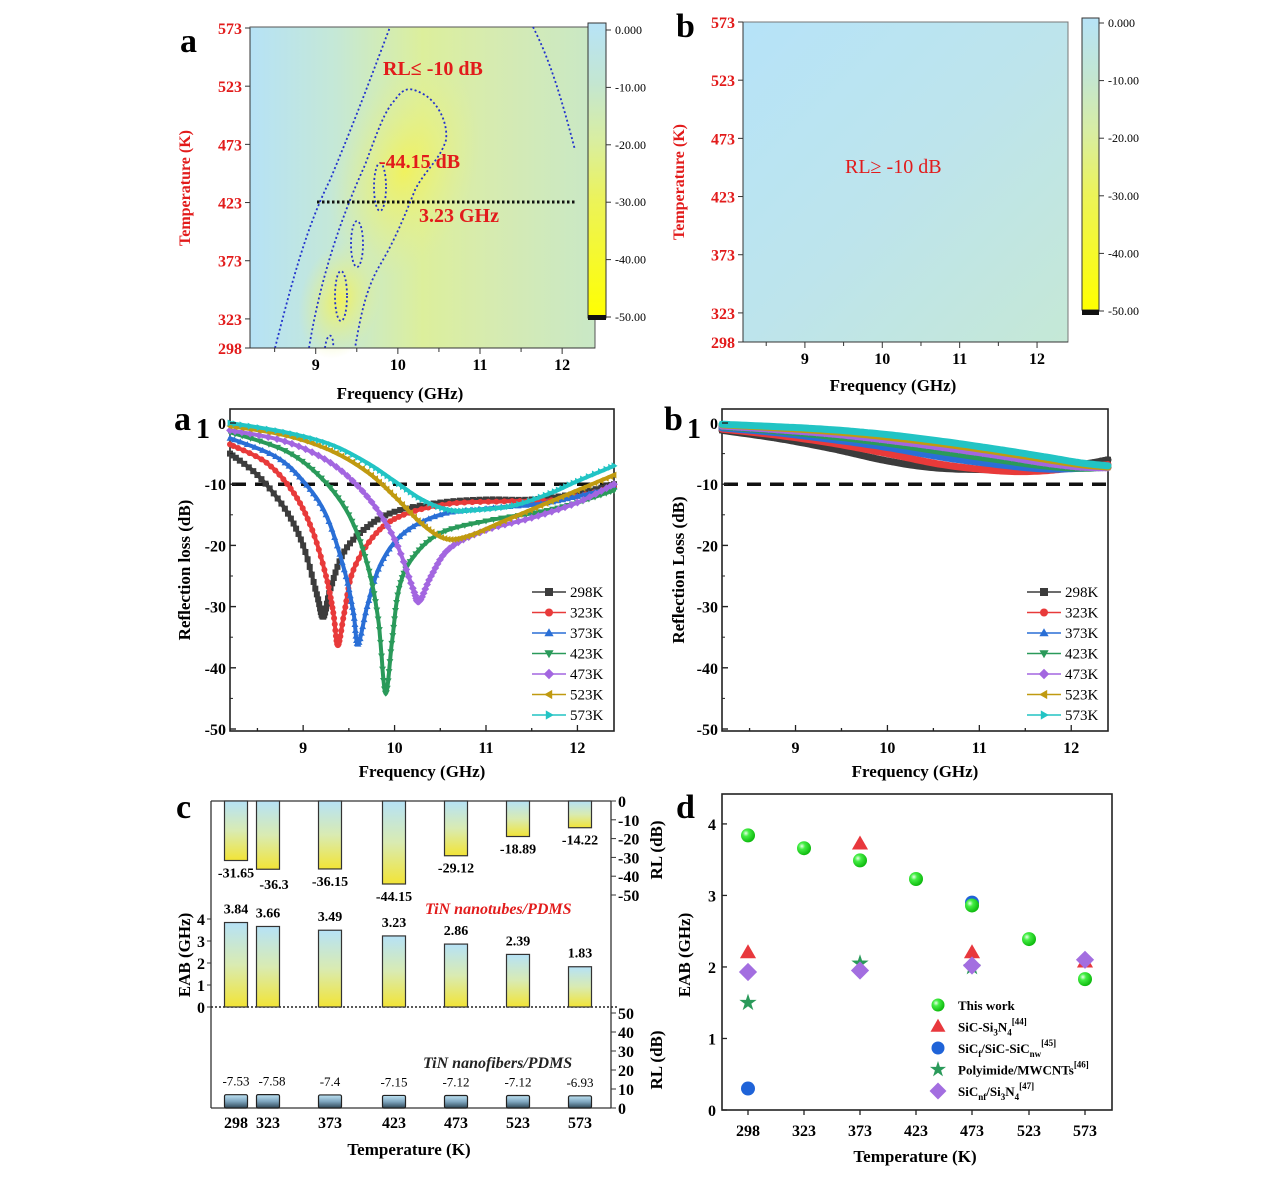  I want to click on colorbar-tick-label: -50.00, so click(630, 317).